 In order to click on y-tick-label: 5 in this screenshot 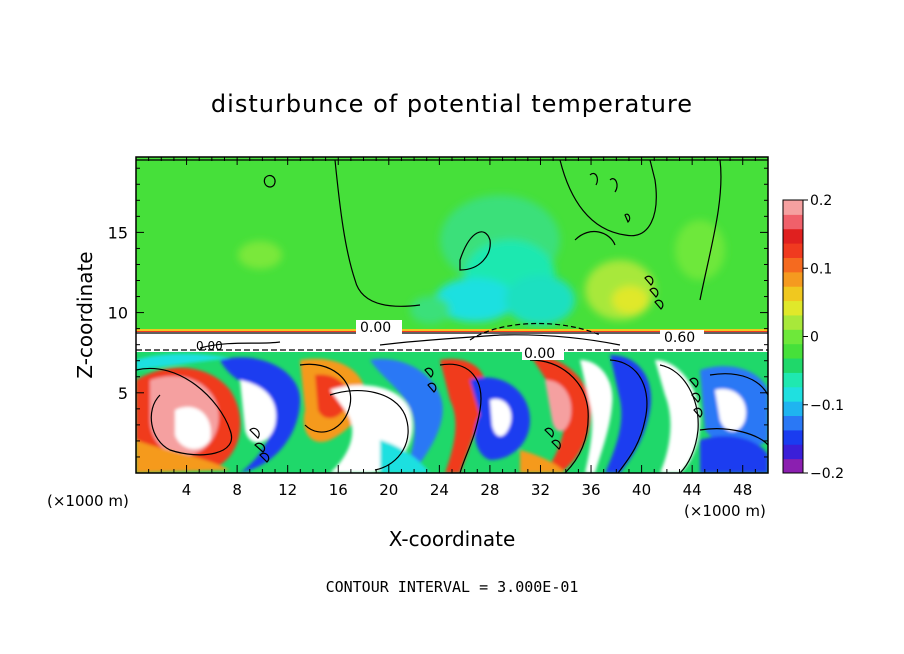, I will do `click(123, 393)`.